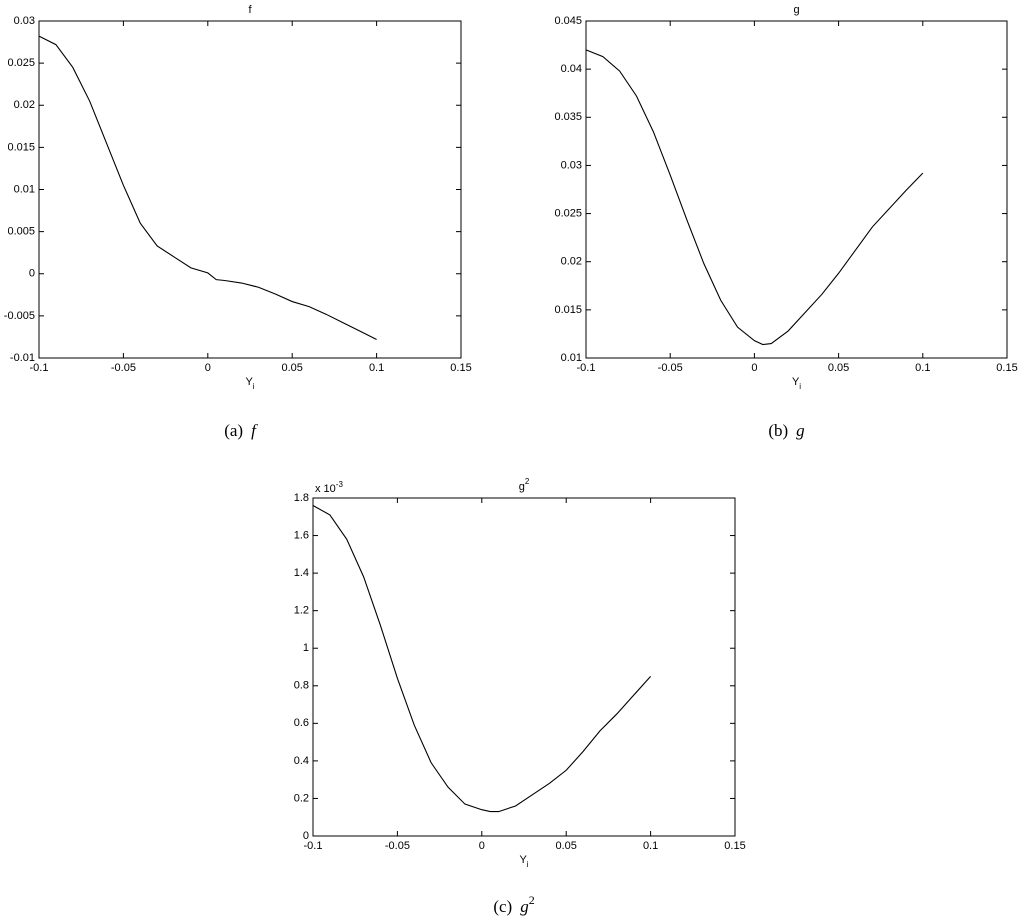  Describe the element at coordinates (568, 117) in the screenshot. I see `y-tick-label: 0.035` at that location.